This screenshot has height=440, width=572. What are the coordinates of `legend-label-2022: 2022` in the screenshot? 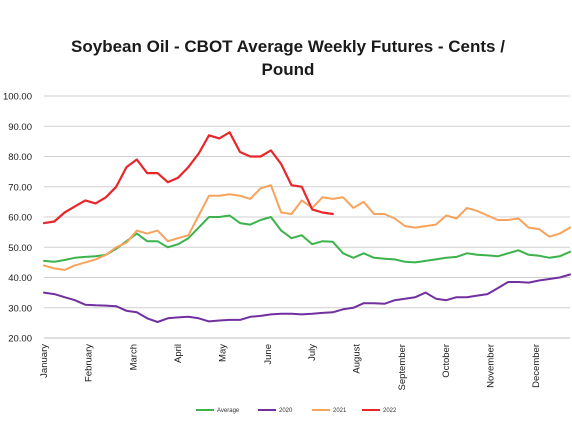 It's located at (390, 411).